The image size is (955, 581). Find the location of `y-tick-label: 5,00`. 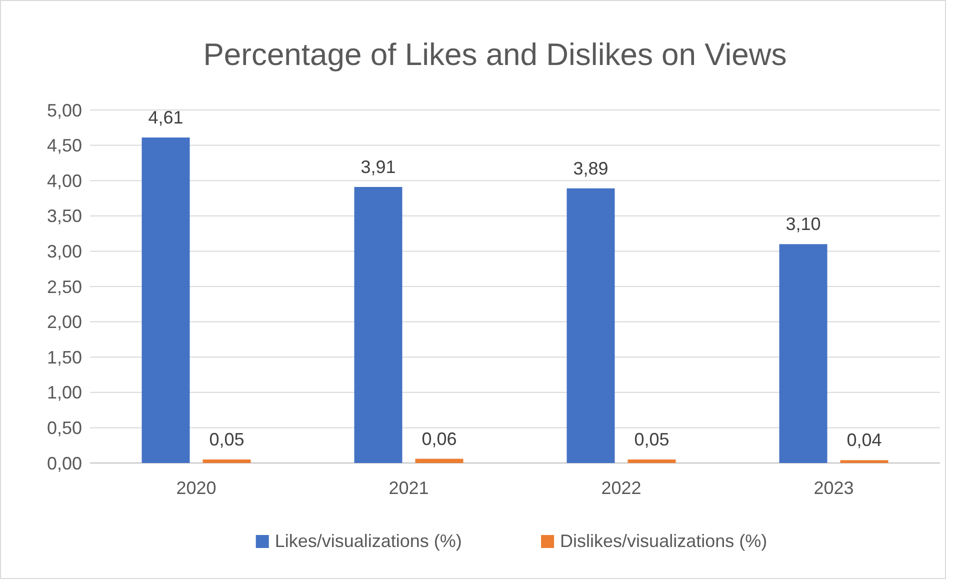

y-tick-label: 5,00 is located at coordinates (64, 110).